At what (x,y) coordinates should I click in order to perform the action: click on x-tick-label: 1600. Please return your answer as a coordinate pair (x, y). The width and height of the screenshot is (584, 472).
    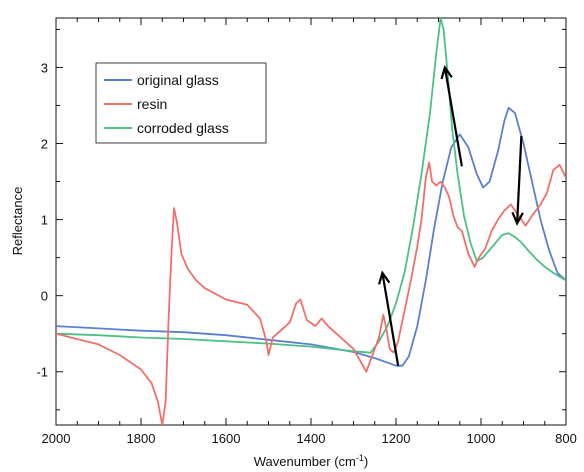
    Looking at the image, I should click on (226, 438).